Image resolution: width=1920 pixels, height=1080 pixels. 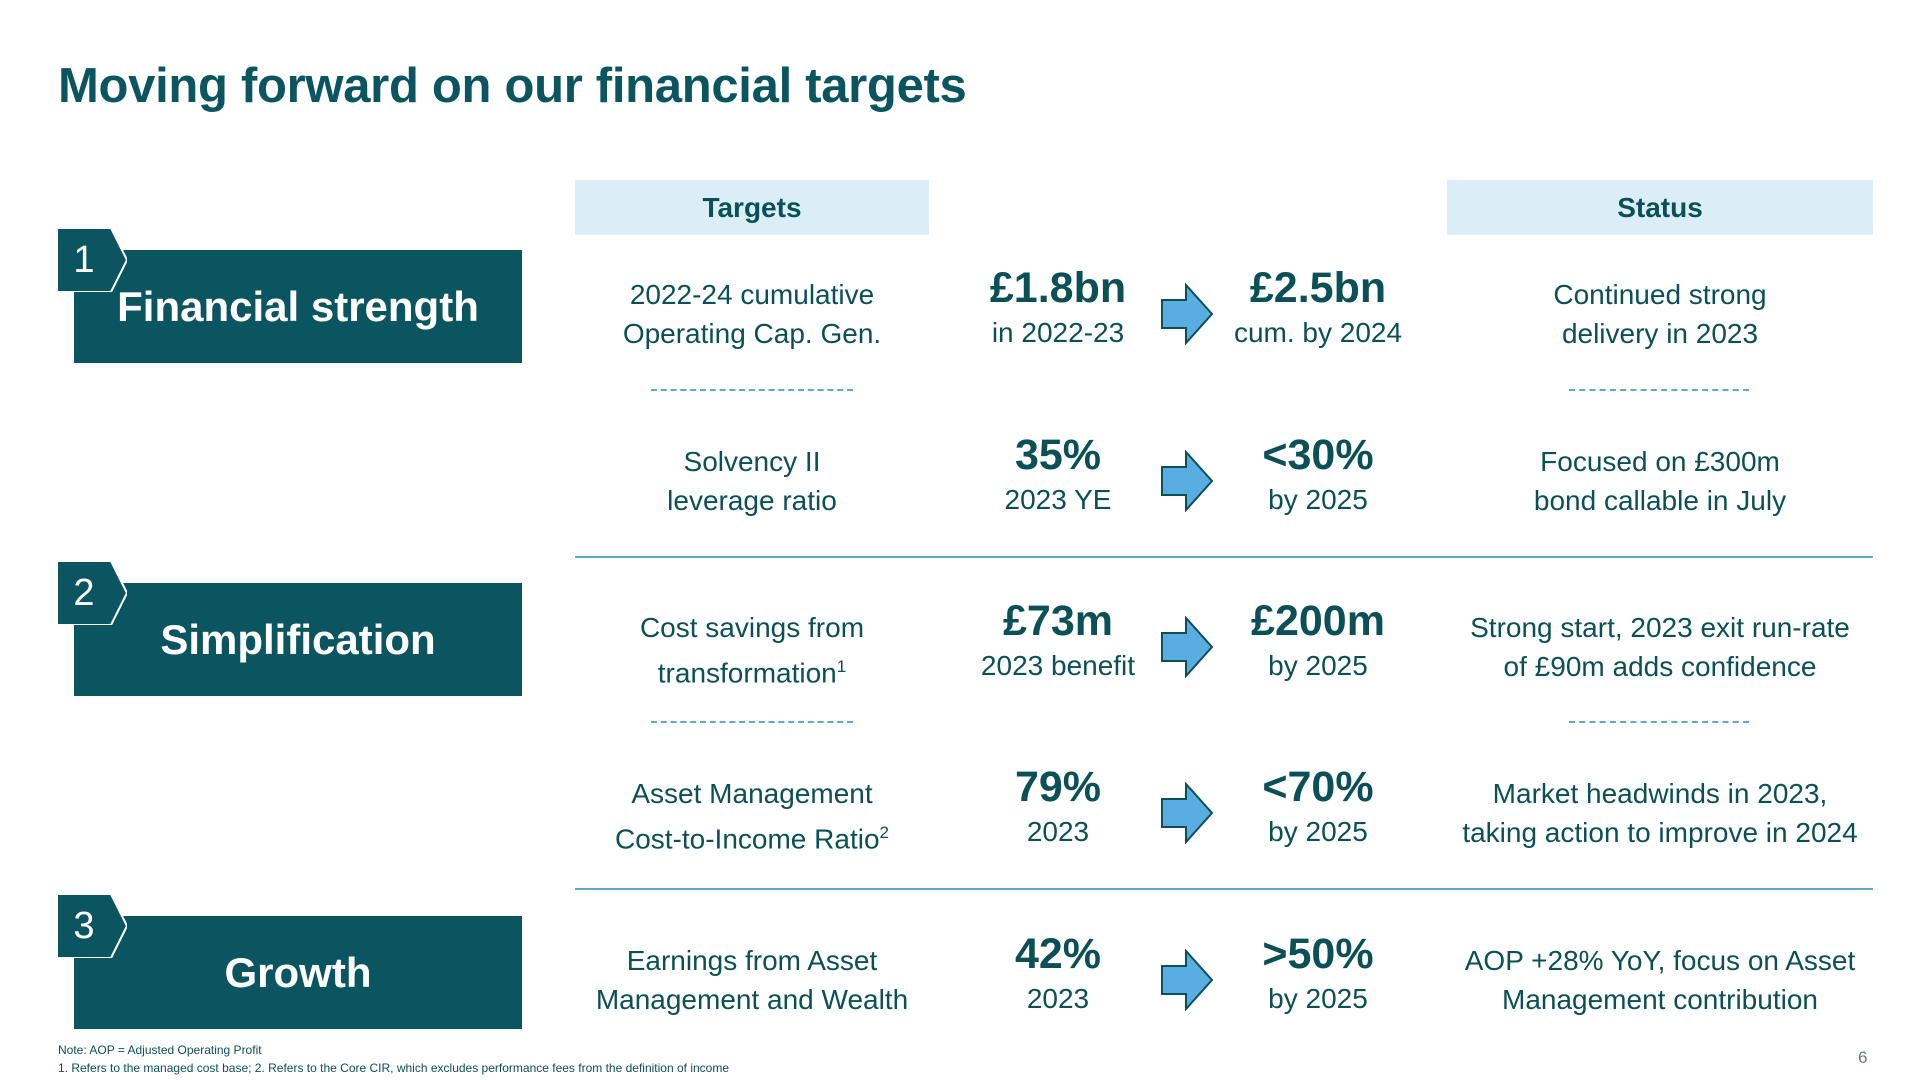 I want to click on target-value-cell: £200m by 2025, so click(x=1318, y=641).